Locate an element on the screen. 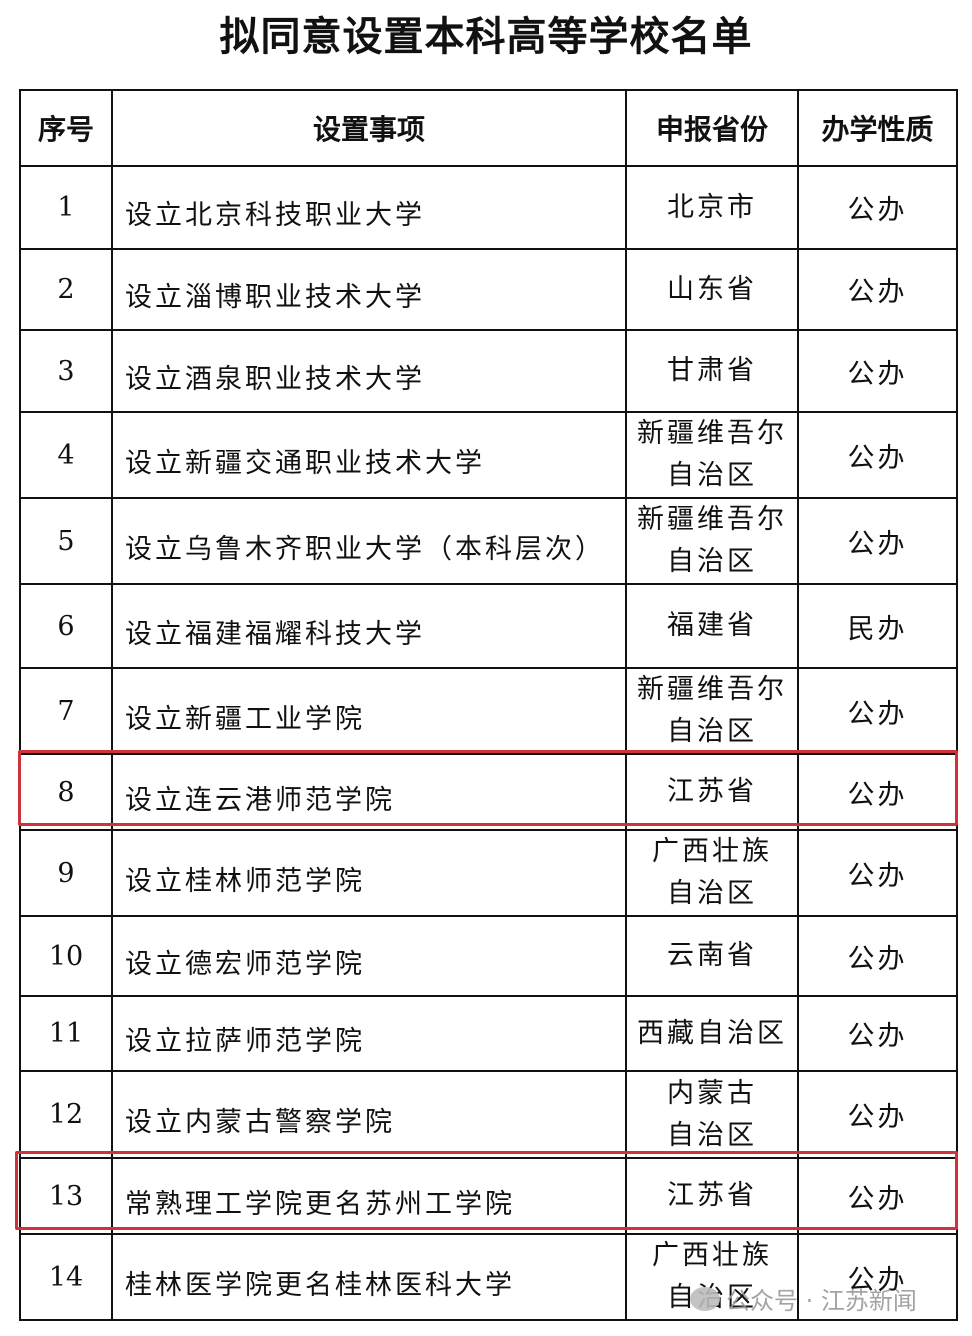 The width and height of the screenshot is (972, 1336). table-header-row: 序号 设置事项 申报省份 办学性质 is located at coordinates (488, 128).